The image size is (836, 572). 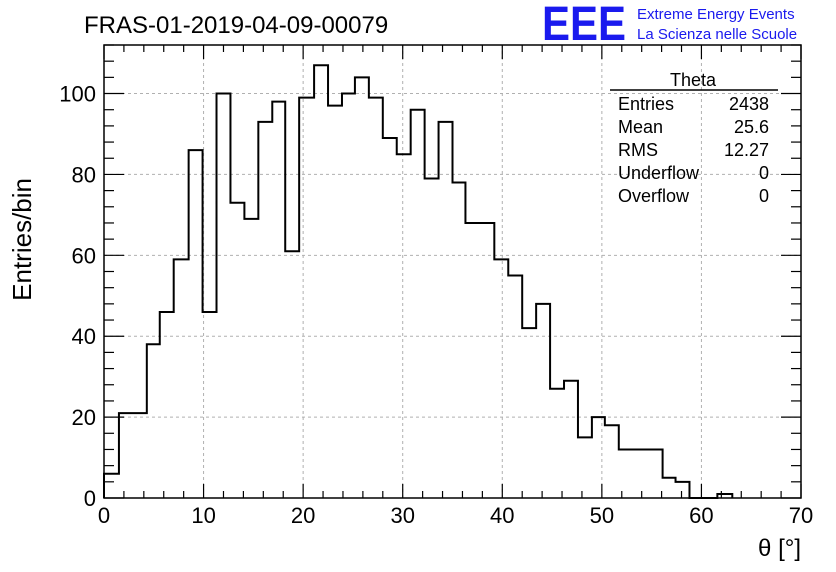 What do you see at coordinates (303, 515) in the screenshot?
I see `x-tick-label: 20` at bounding box center [303, 515].